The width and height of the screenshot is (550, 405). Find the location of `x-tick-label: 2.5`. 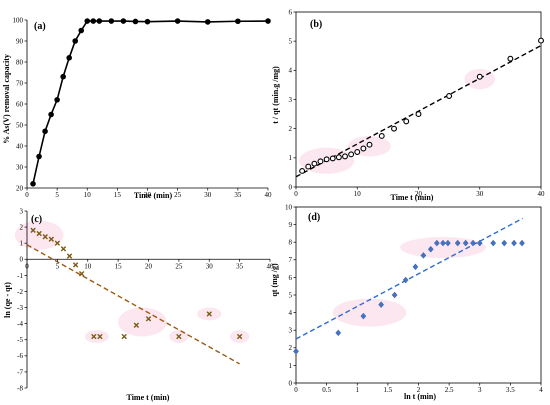

x-tick-label: 2.5 is located at coordinates (449, 390).